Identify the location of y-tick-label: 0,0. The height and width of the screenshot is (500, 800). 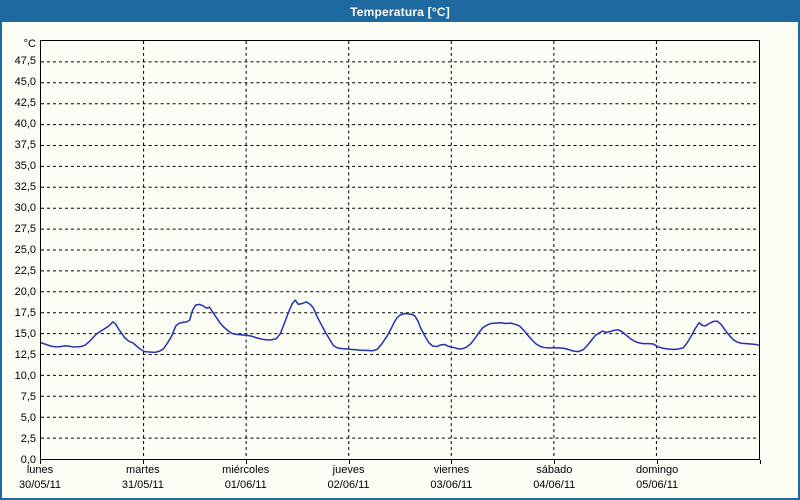
(28, 460).